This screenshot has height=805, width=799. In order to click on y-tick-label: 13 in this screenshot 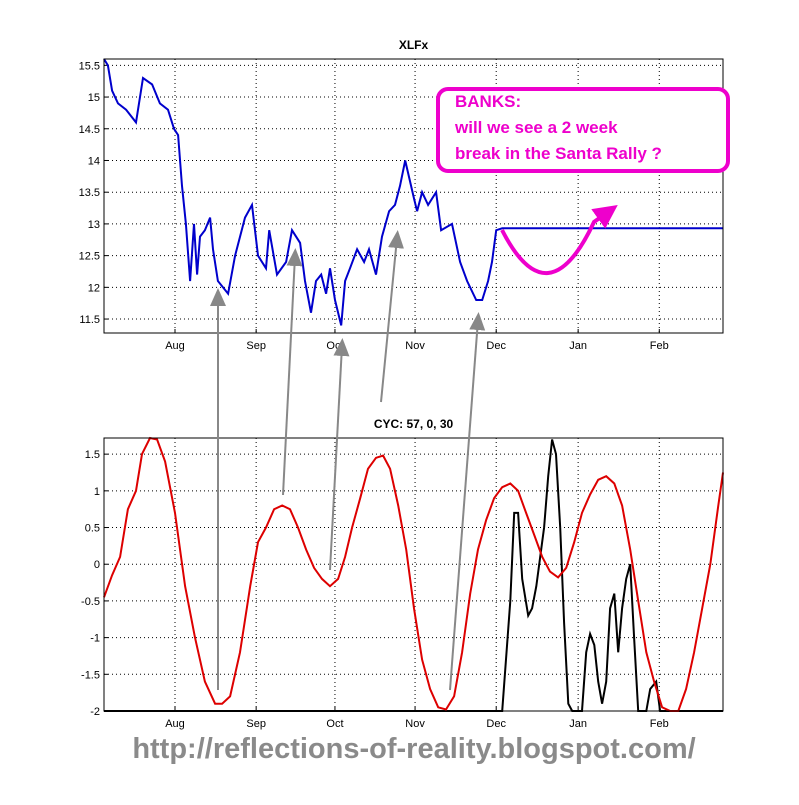, I will do `click(94, 225)`.